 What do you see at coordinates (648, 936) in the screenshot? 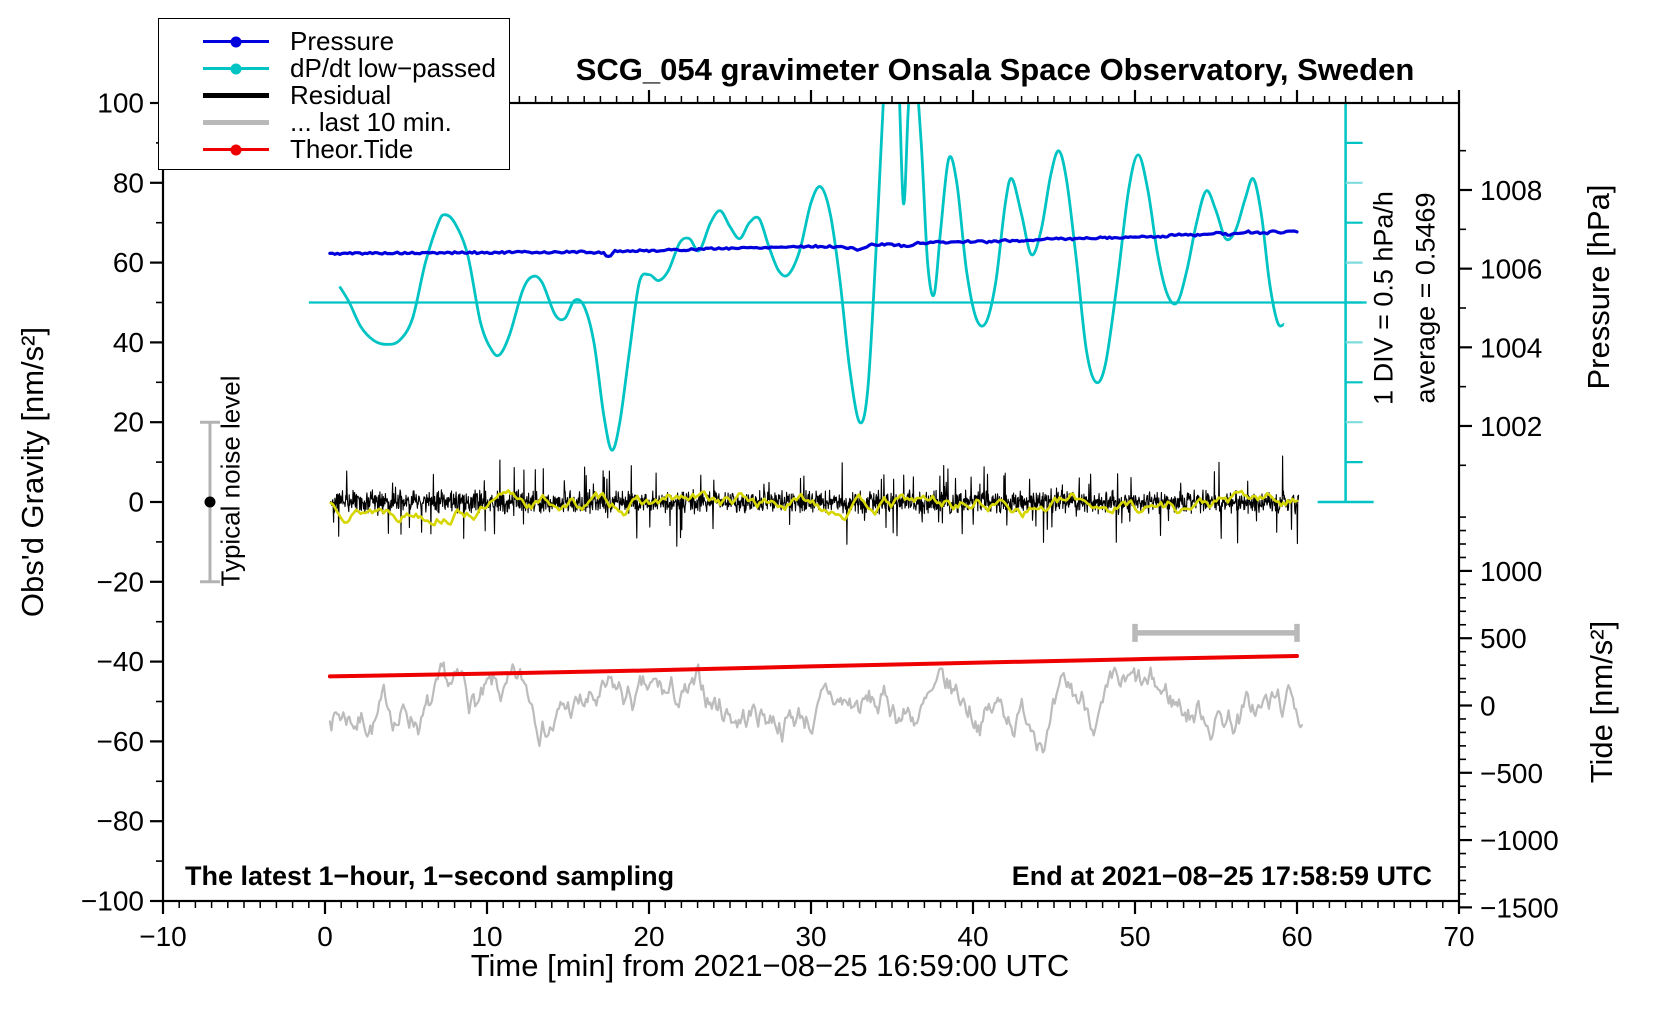
I see `x-axis-tick-label: 20` at bounding box center [648, 936].